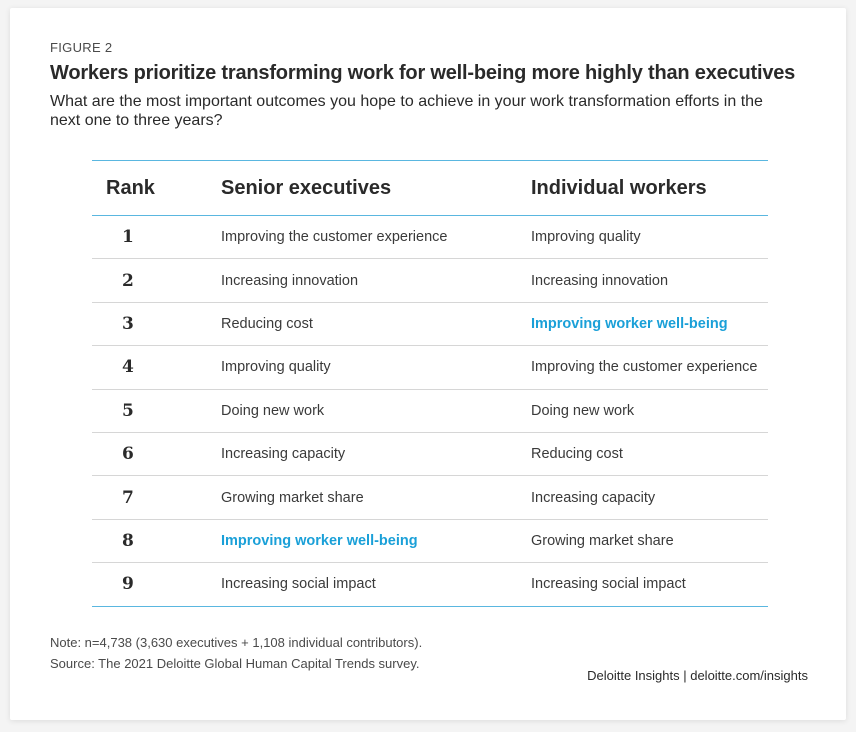 The image size is (856, 732). I want to click on figure-label: FIGURE 2, so click(81, 47).